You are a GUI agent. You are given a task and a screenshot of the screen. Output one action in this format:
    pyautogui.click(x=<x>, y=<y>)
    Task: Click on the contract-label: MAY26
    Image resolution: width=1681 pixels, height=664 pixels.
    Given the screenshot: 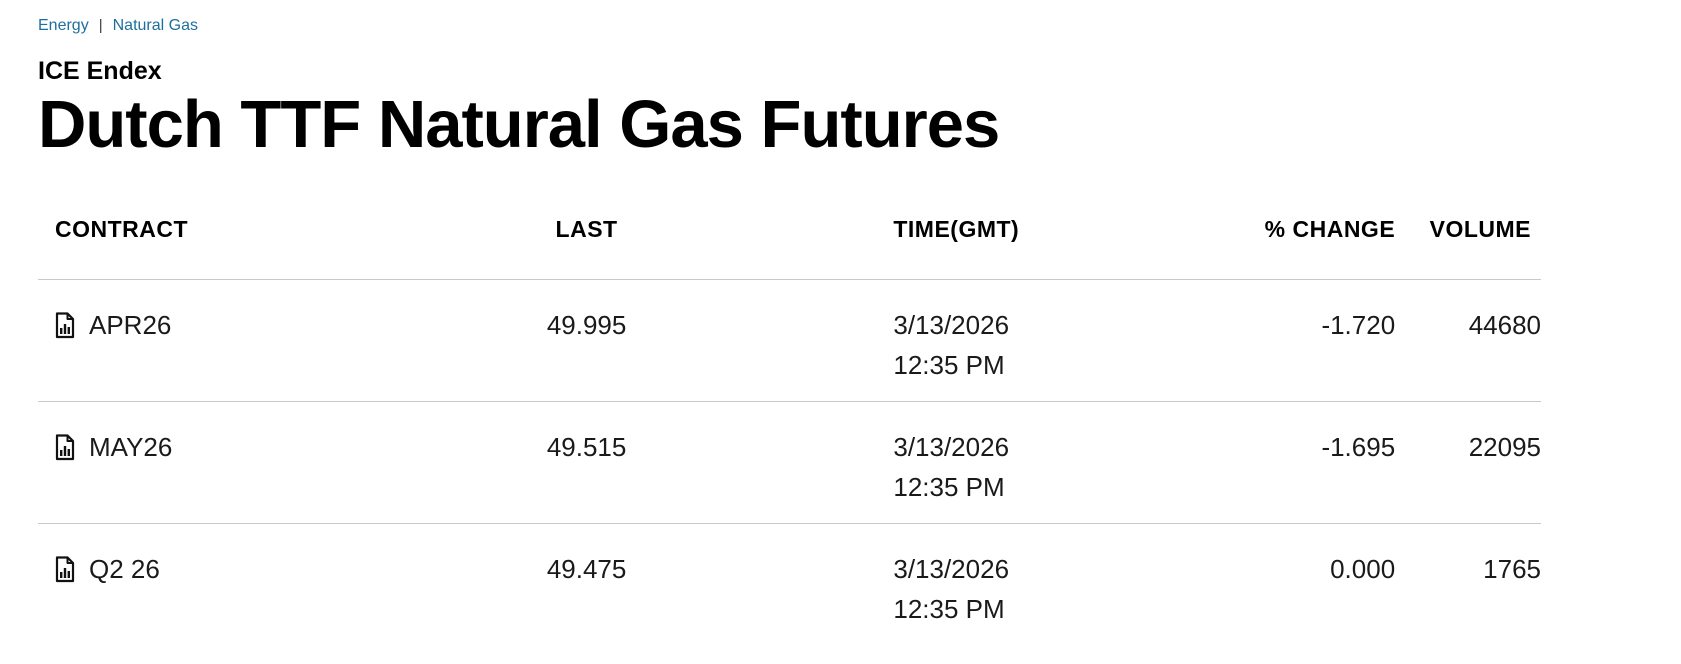 What is the action you would take?
    pyautogui.click(x=131, y=447)
    